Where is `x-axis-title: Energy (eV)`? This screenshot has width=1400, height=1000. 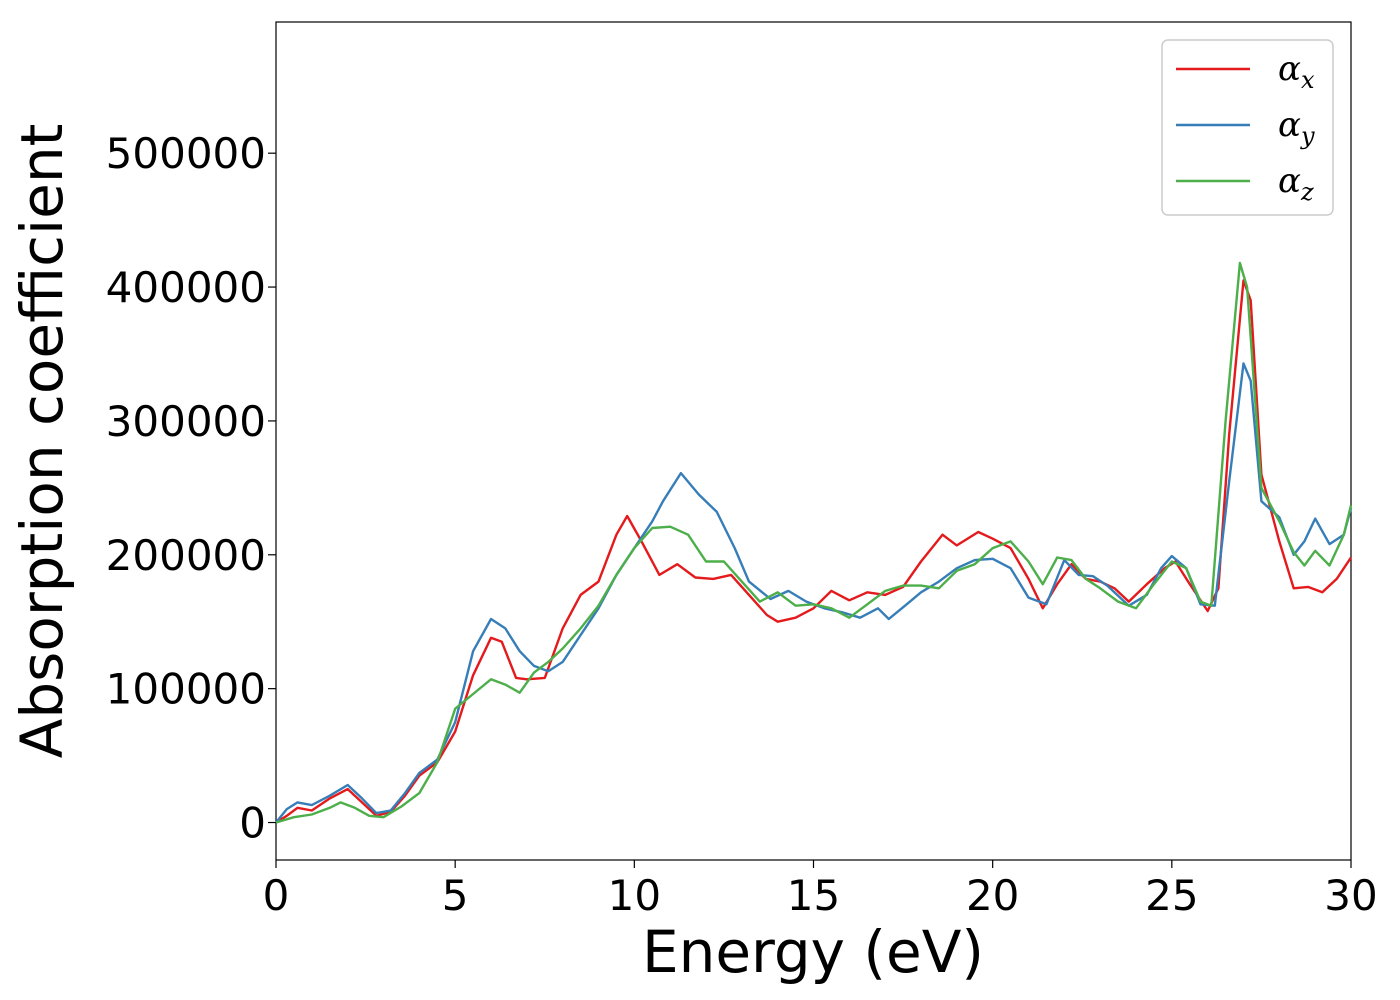 x-axis-title: Energy (eV) is located at coordinates (813, 952).